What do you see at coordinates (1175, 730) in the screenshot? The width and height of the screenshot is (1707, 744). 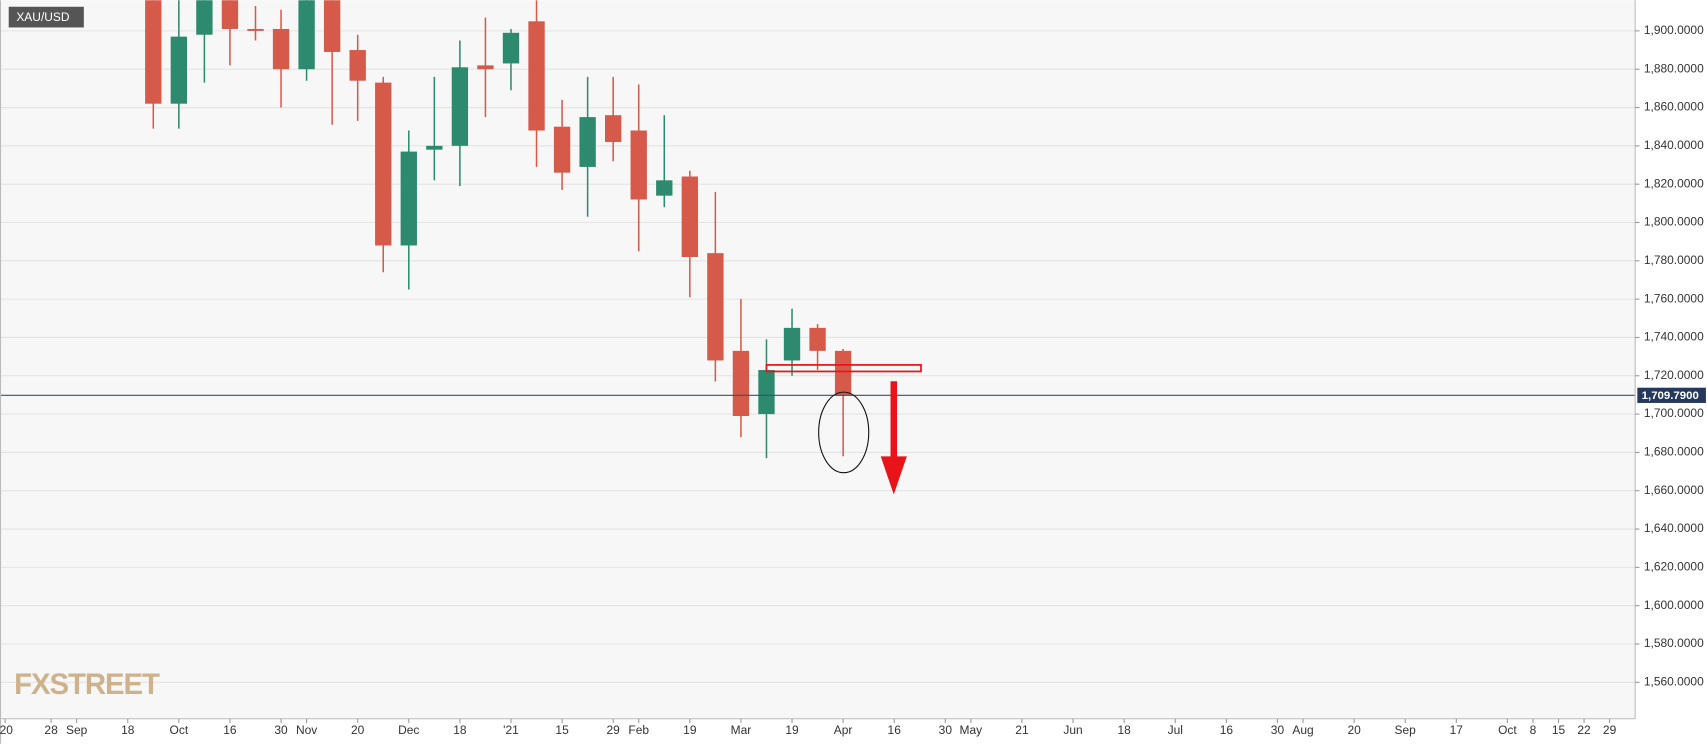 I see `x-tick-label: Jul` at bounding box center [1175, 730].